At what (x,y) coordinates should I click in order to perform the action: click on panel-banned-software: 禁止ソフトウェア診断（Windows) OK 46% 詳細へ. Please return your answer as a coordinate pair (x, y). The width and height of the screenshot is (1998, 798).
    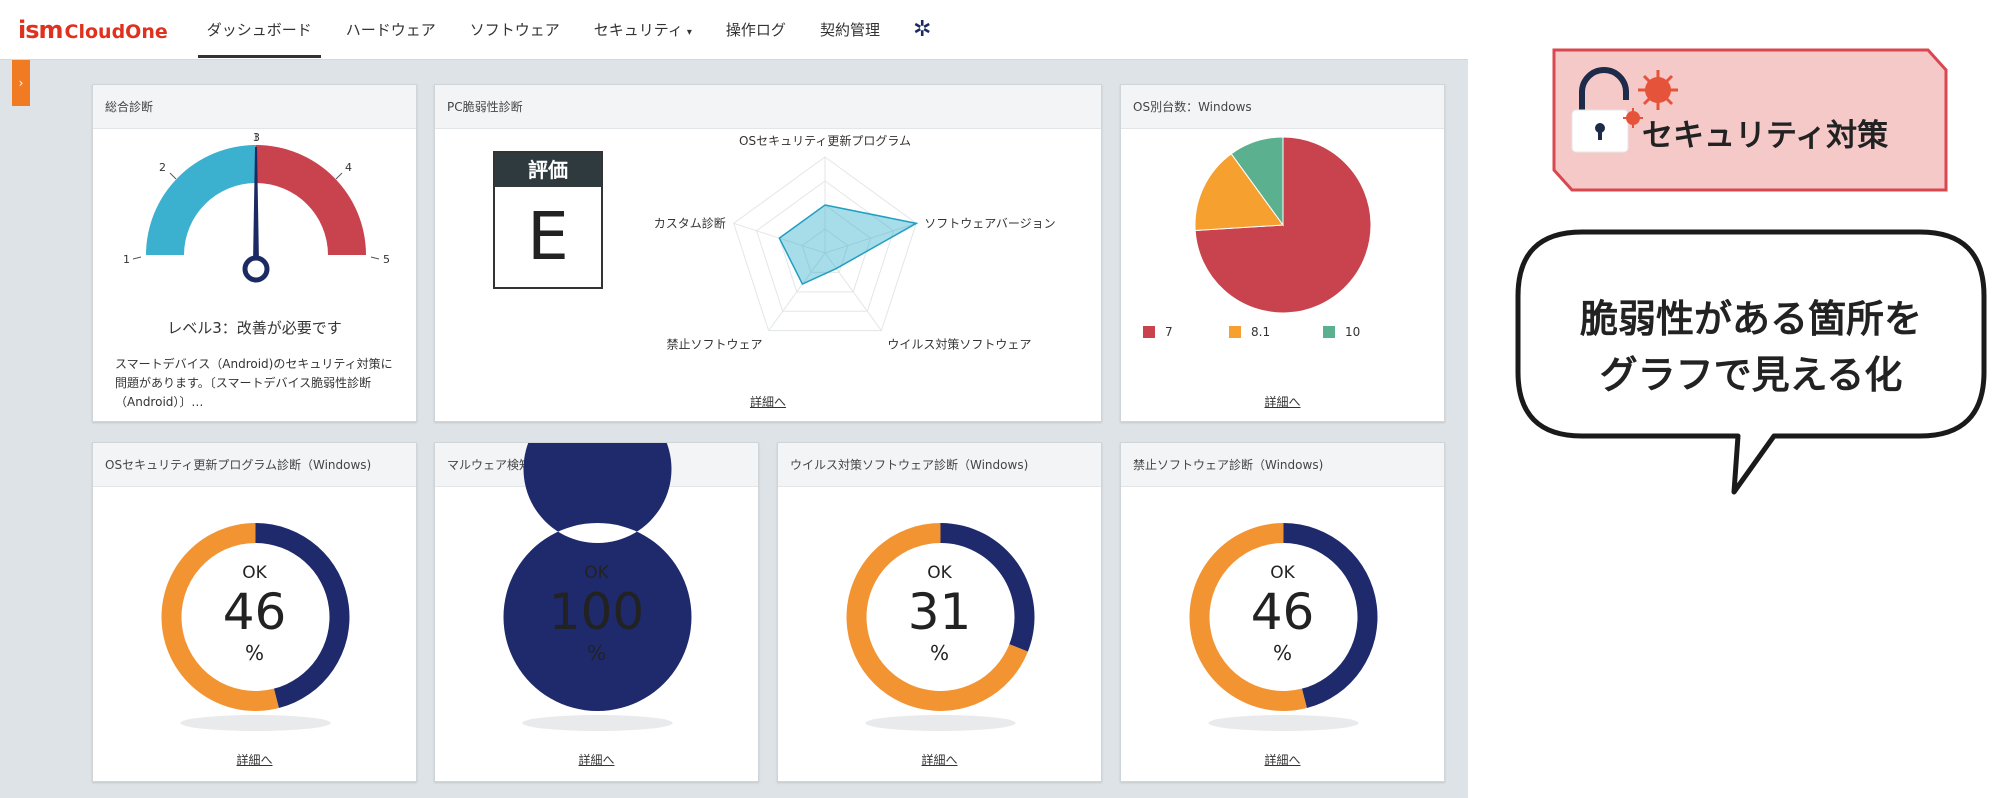
    Looking at the image, I should click on (1282, 612).